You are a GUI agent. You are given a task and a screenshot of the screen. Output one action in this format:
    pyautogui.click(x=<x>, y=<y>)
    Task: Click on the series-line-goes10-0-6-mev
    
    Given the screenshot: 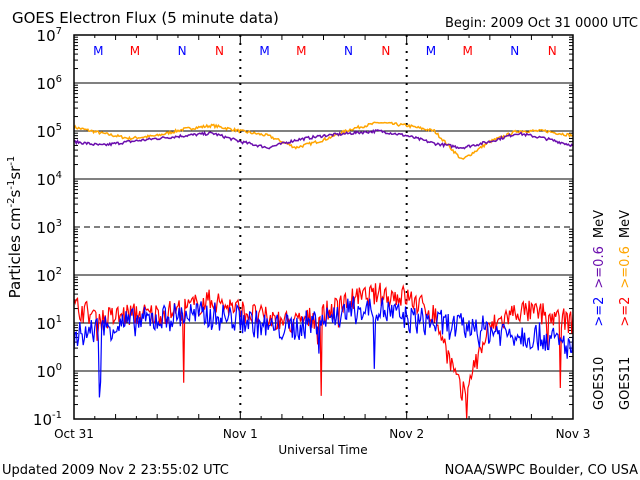 What is the action you would take?
    pyautogui.click(x=323, y=139)
    